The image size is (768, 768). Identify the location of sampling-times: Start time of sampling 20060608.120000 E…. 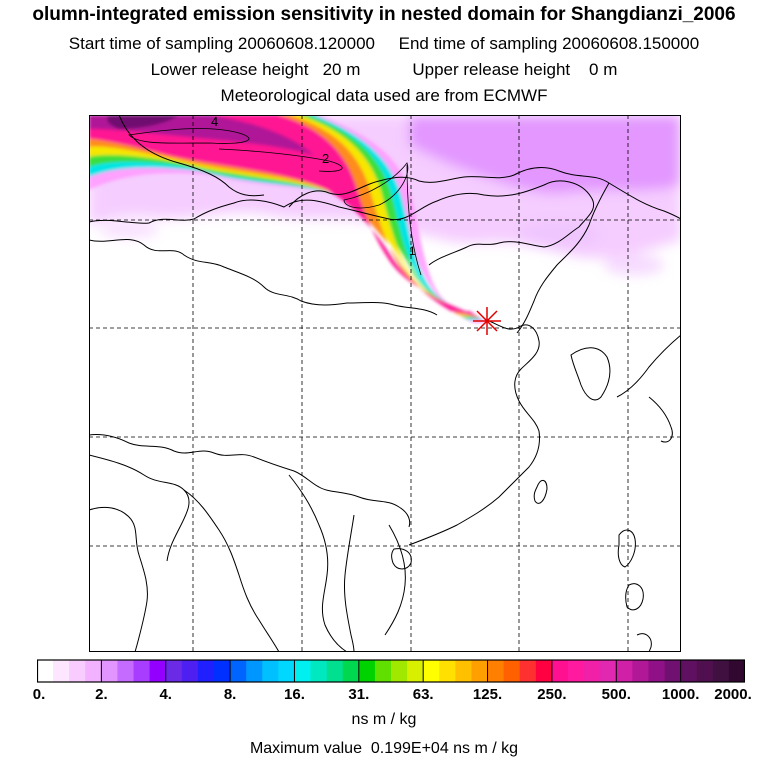
(384, 43).